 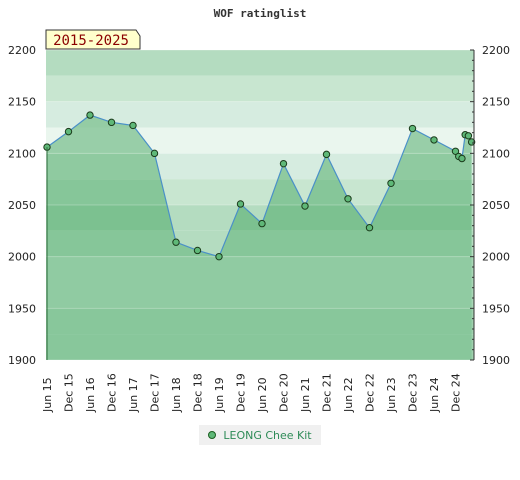 What do you see at coordinates (456, 392) in the screenshot?
I see `x-tick-label: Dec 24` at bounding box center [456, 392].